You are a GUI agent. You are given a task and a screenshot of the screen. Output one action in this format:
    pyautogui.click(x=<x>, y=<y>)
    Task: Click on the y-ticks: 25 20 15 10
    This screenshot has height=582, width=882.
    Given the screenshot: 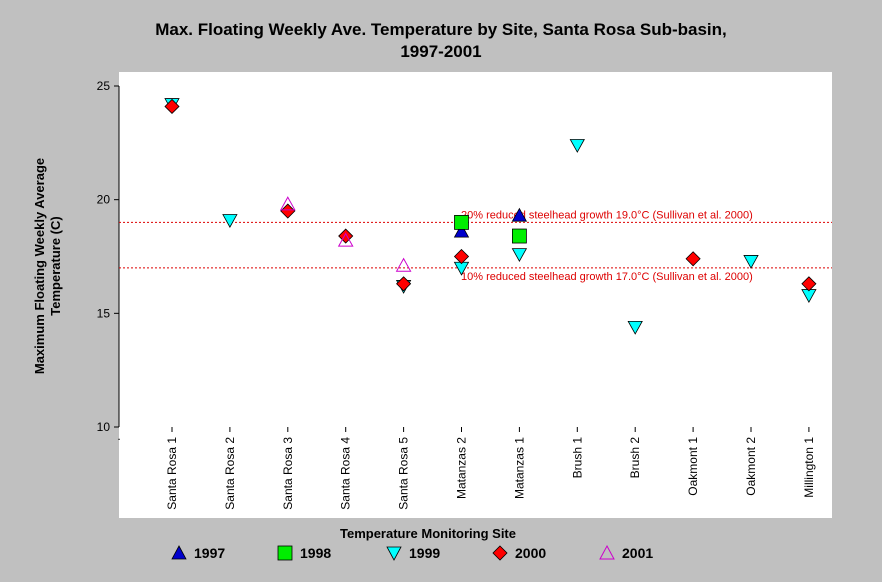 What is the action you would take?
    pyautogui.click(x=108, y=256)
    